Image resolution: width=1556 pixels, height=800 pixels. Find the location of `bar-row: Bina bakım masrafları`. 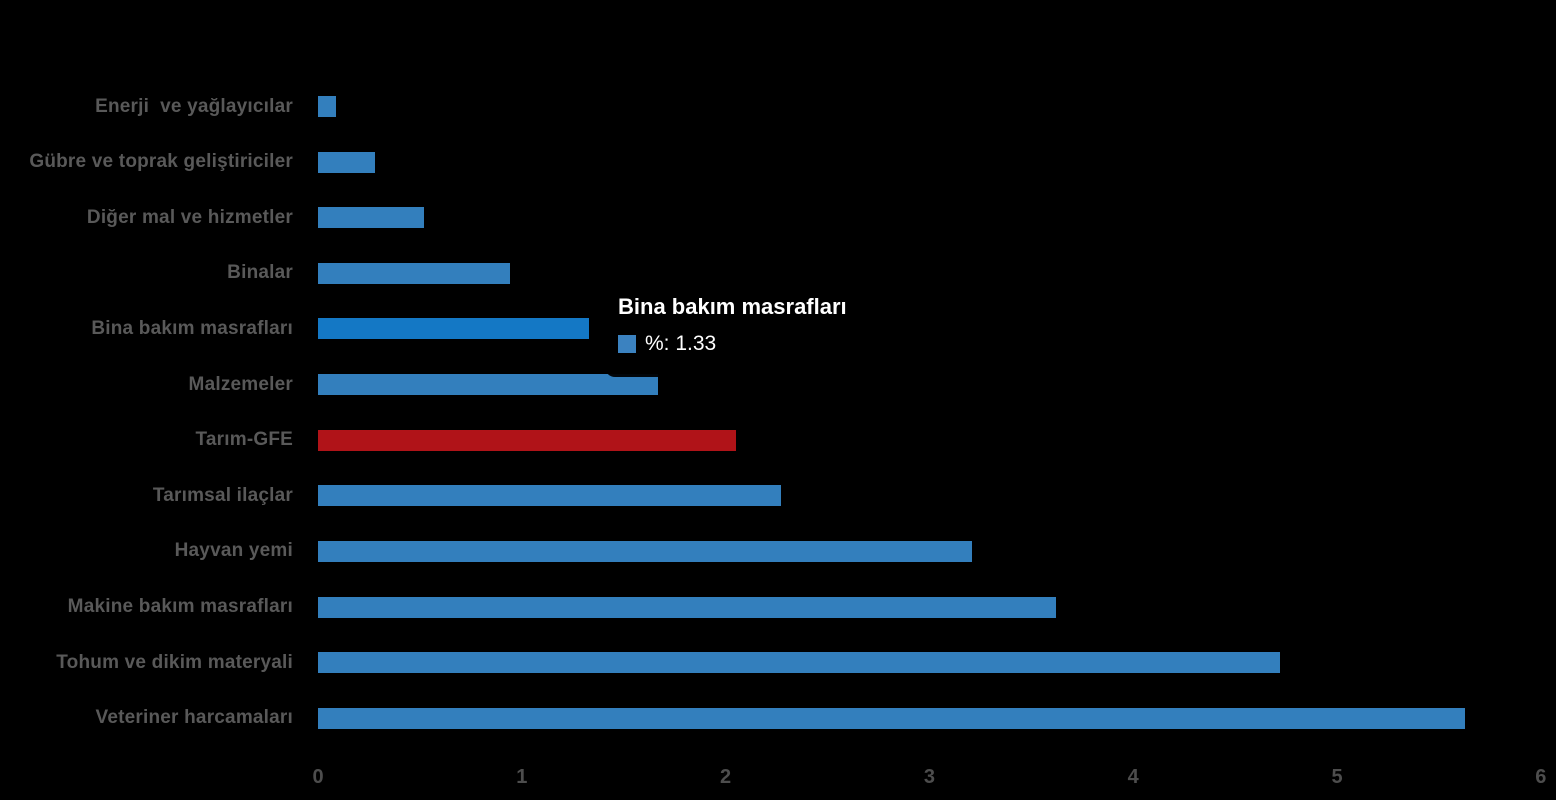

bar-row: Bina bakım masrafları is located at coordinates (778, 329).